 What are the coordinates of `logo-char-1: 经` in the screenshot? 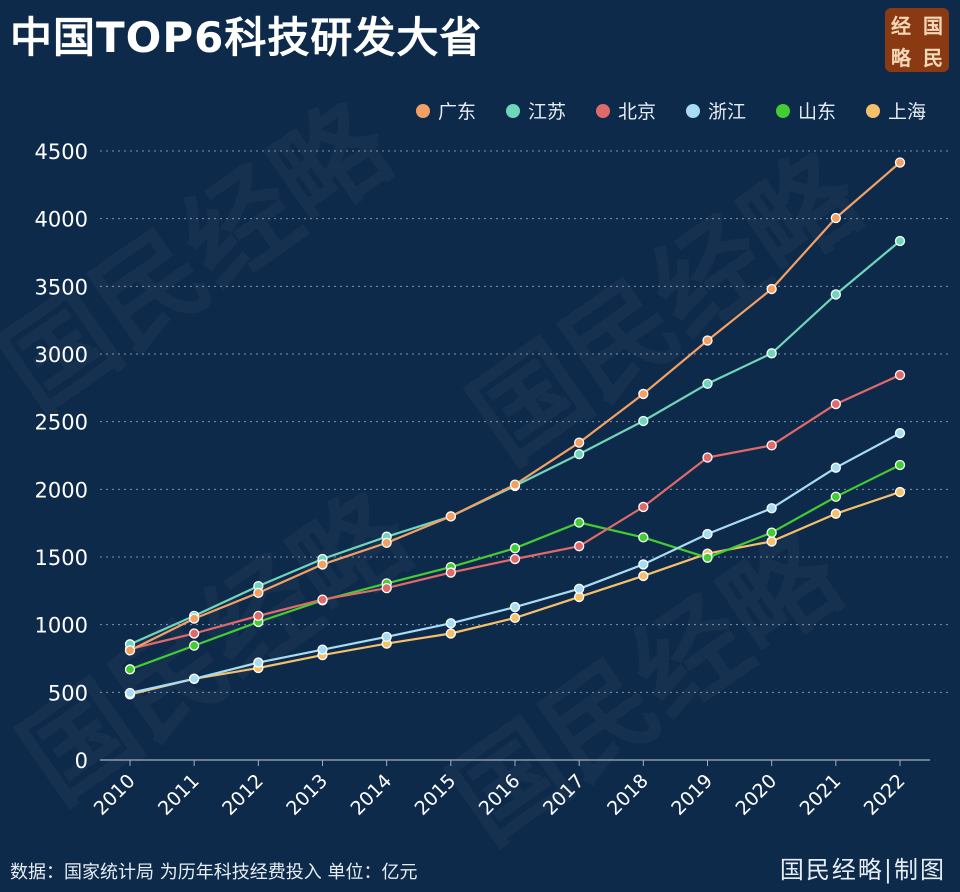 It's located at (901, 25).